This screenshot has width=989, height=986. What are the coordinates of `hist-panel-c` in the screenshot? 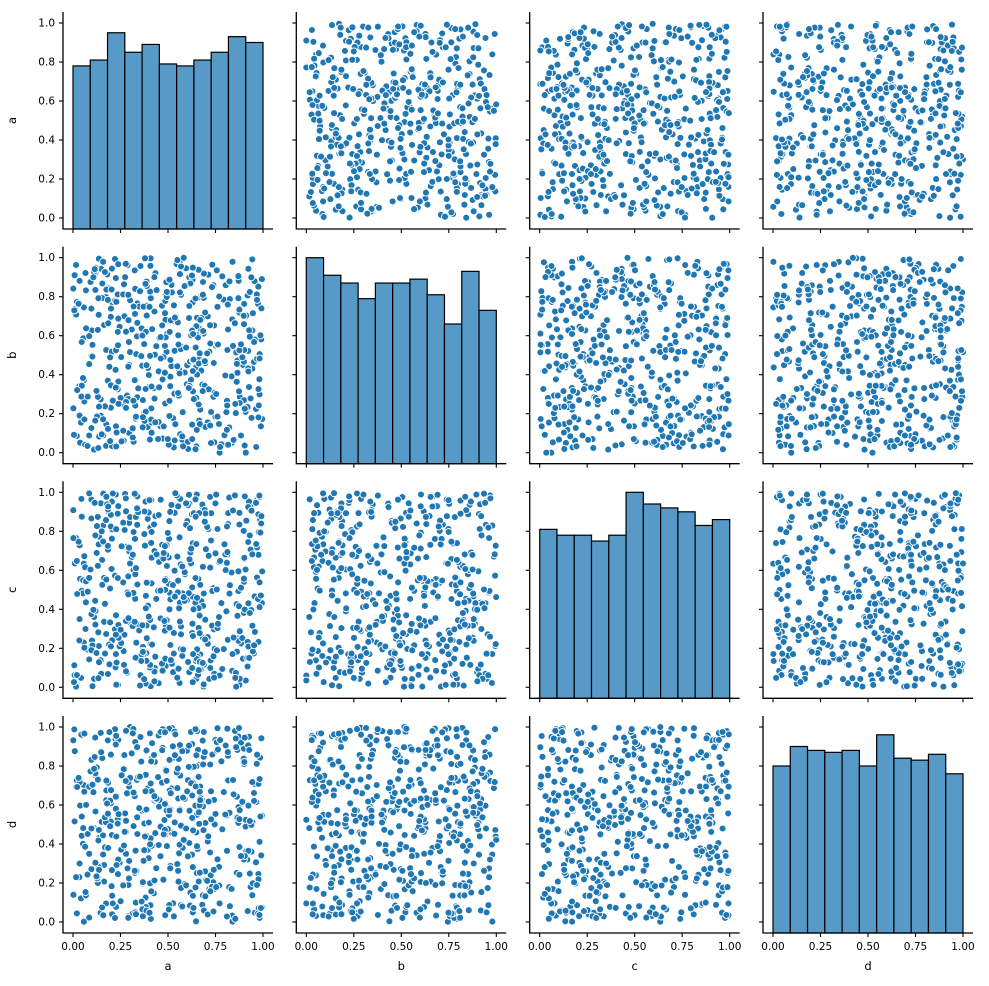 It's located at (632, 592).